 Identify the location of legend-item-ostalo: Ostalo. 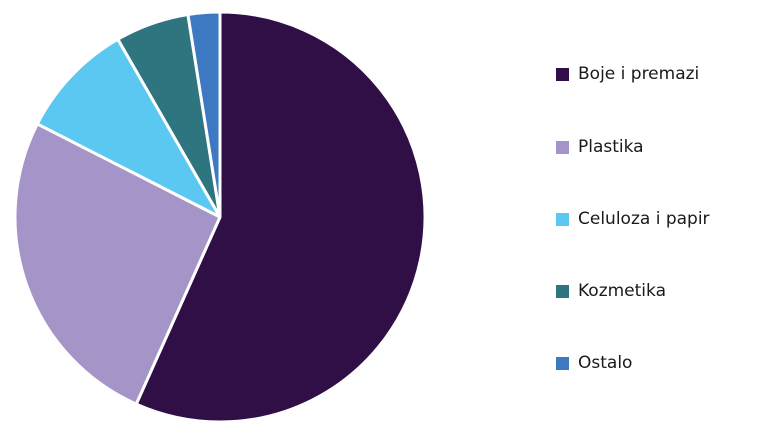
(594, 363).